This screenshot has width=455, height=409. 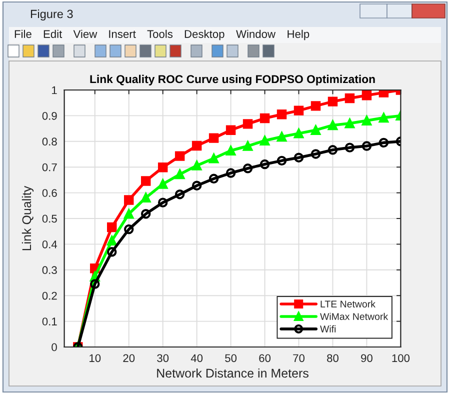 I want to click on text: View, so click(x=85, y=34).